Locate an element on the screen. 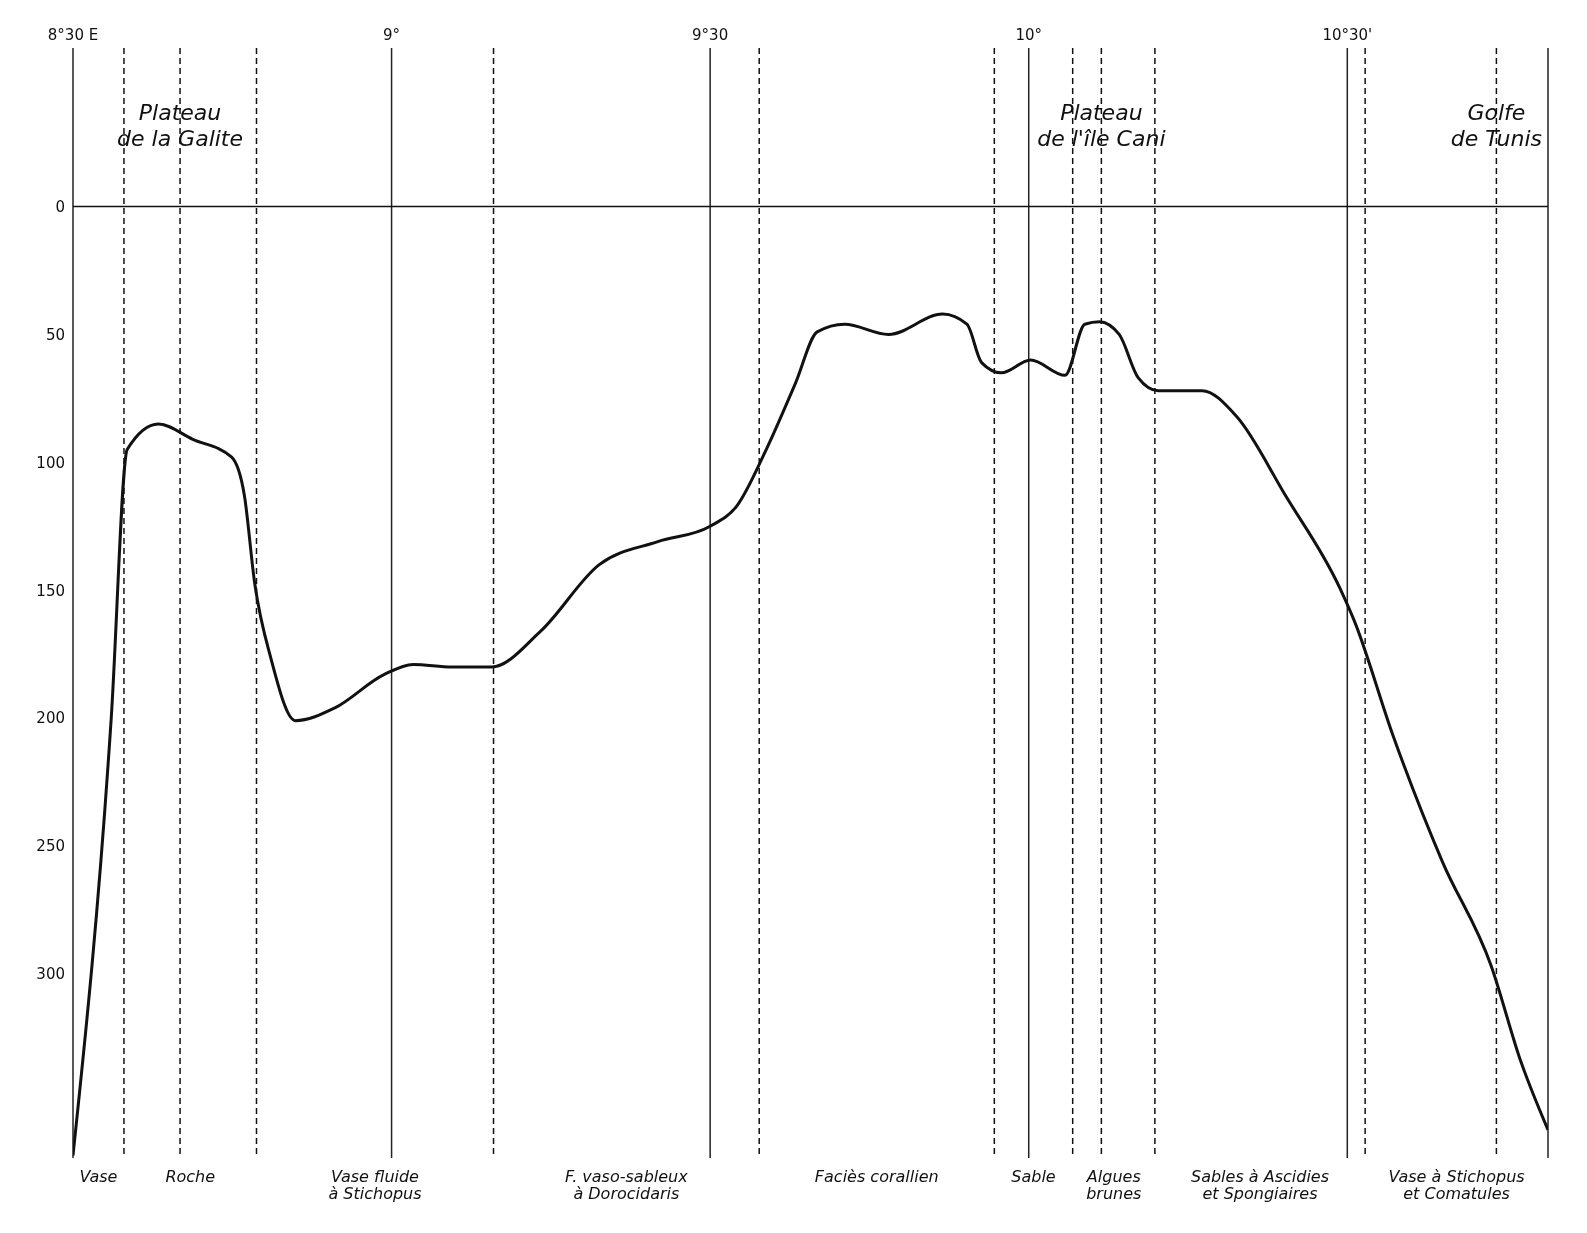 This screenshot has height=1233, width=1587. y-tick-label: 250 is located at coordinates (50, 846).